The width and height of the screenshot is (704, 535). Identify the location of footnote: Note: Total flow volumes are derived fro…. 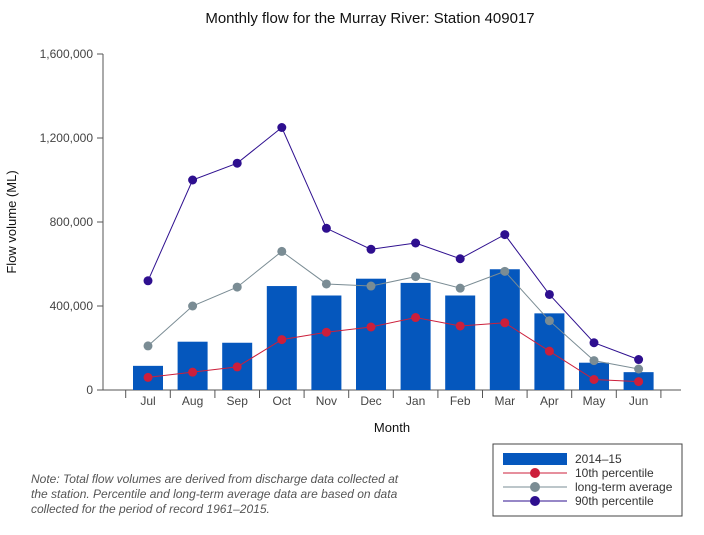
(215, 494).